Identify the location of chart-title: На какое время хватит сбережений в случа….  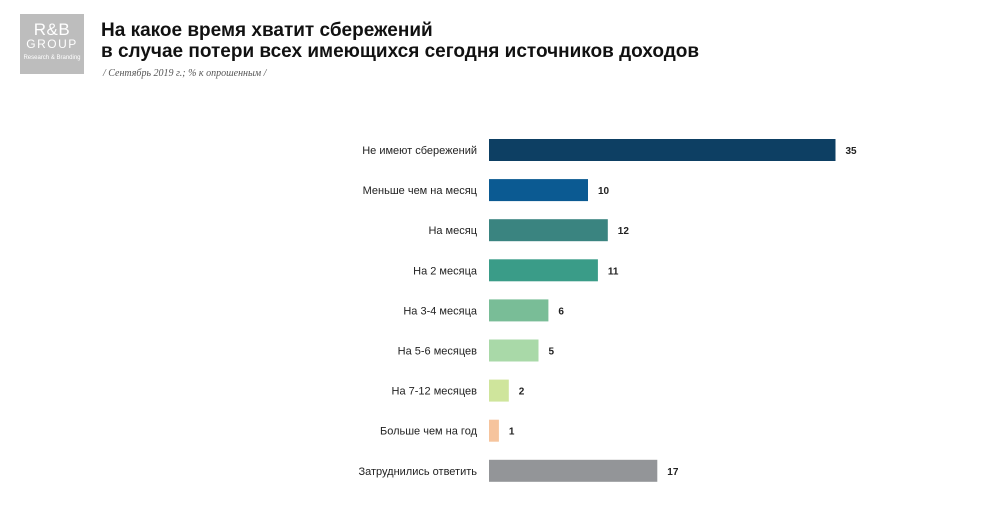
(451, 41).